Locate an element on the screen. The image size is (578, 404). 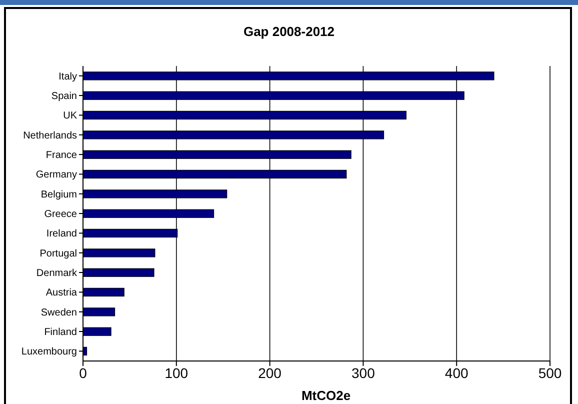
x-tick-label: 300 is located at coordinates (364, 372).